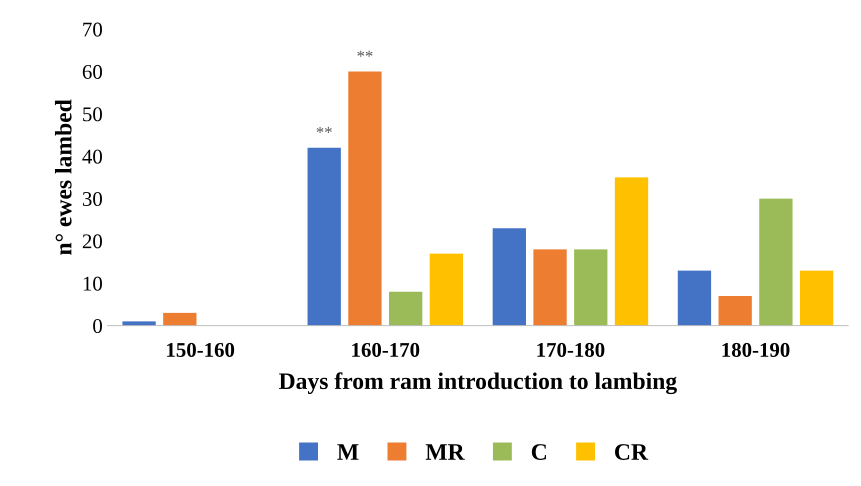 This screenshot has height=486, width=861. I want to click on y-tick-label: 10, so click(93, 283).